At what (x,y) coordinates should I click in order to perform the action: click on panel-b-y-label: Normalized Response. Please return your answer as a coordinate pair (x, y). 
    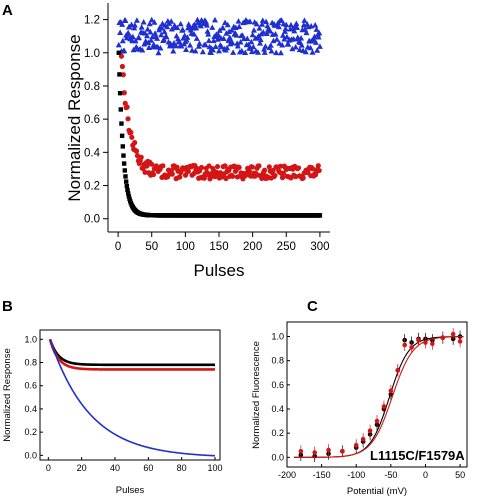
    Looking at the image, I should click on (7, 394).